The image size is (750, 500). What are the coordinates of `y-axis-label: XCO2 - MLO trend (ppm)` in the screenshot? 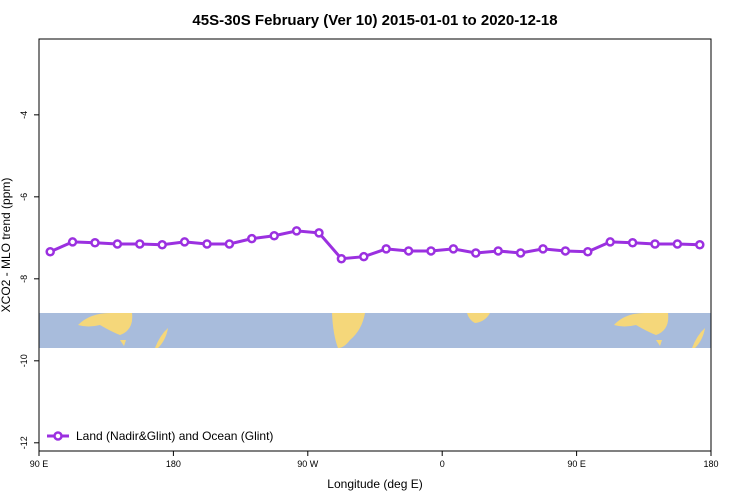 It's located at (6, 245).